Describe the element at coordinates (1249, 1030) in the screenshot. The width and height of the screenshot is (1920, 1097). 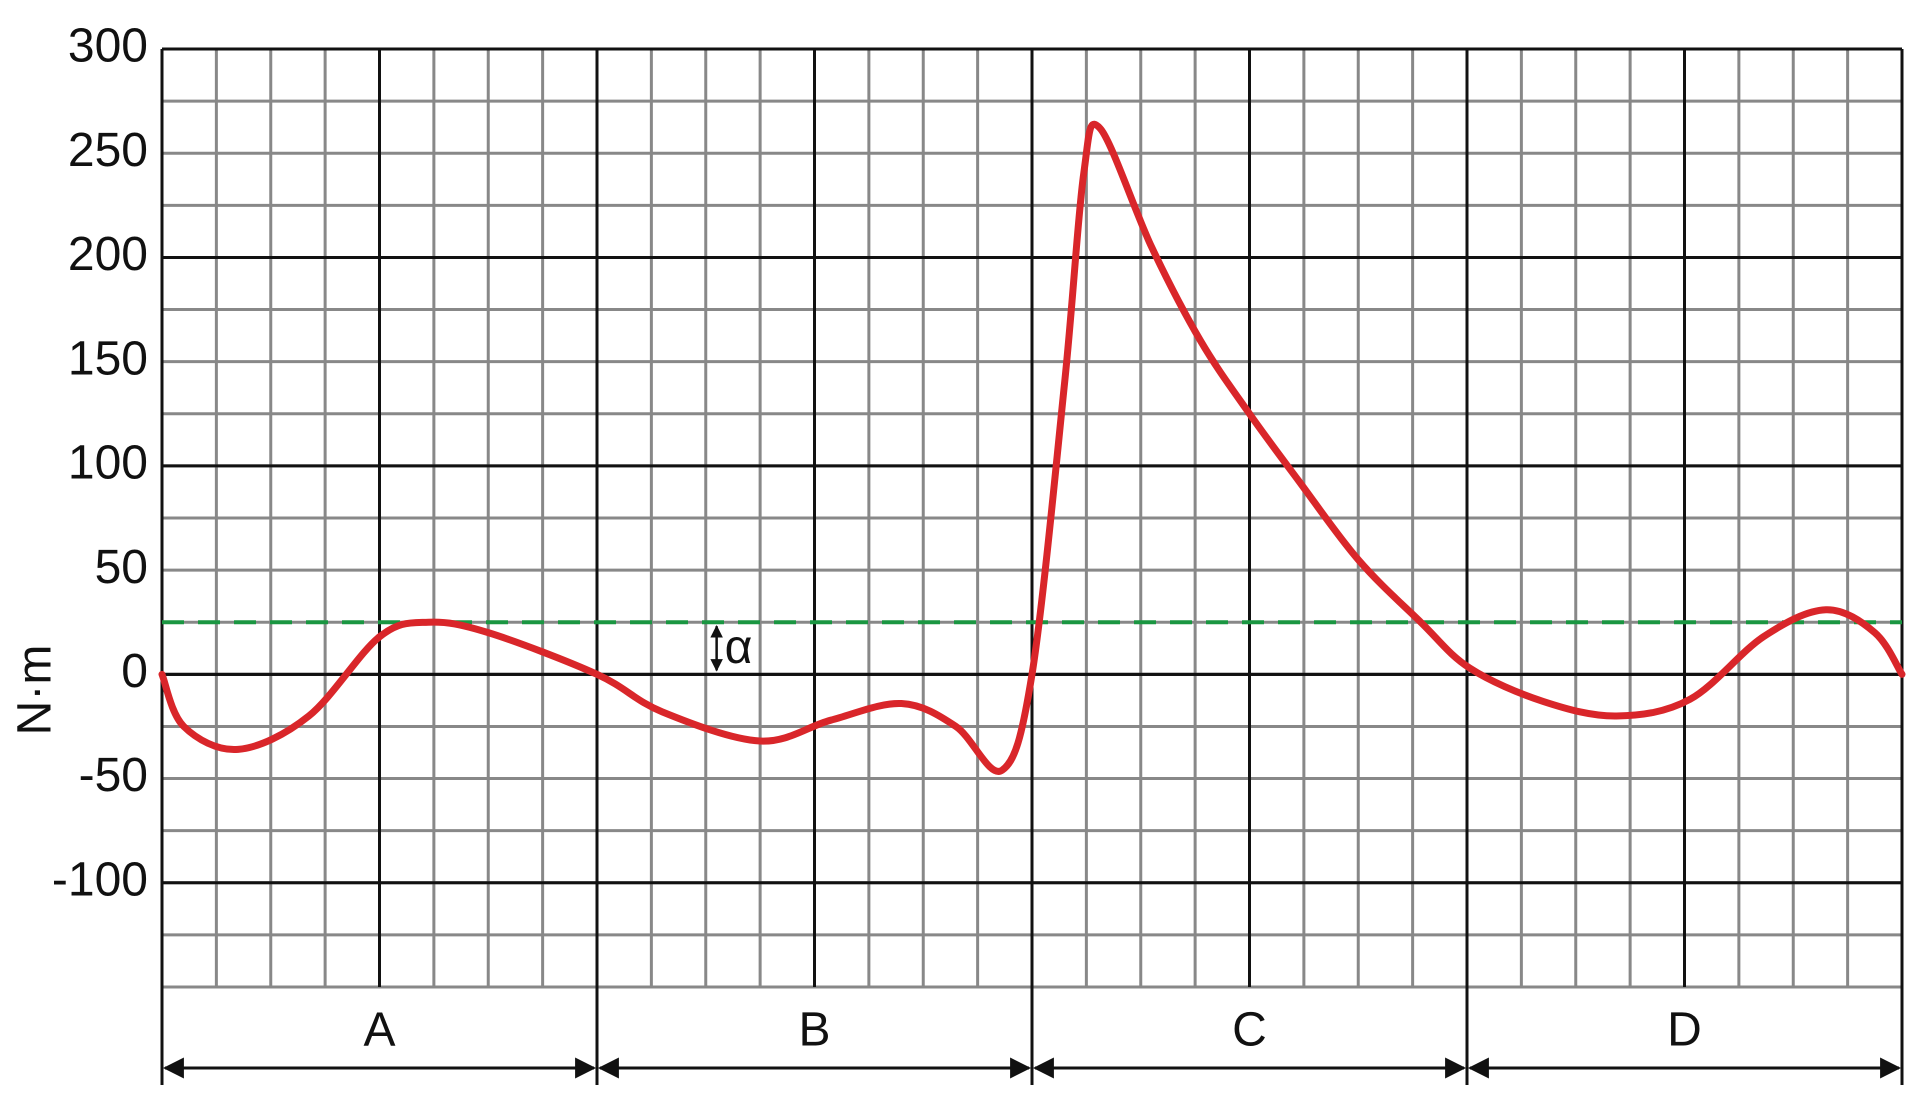
I see `section-label: C` at that location.